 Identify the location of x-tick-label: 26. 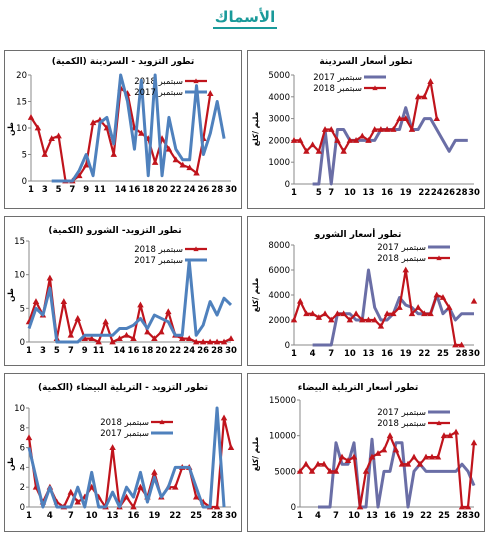
(449, 193).